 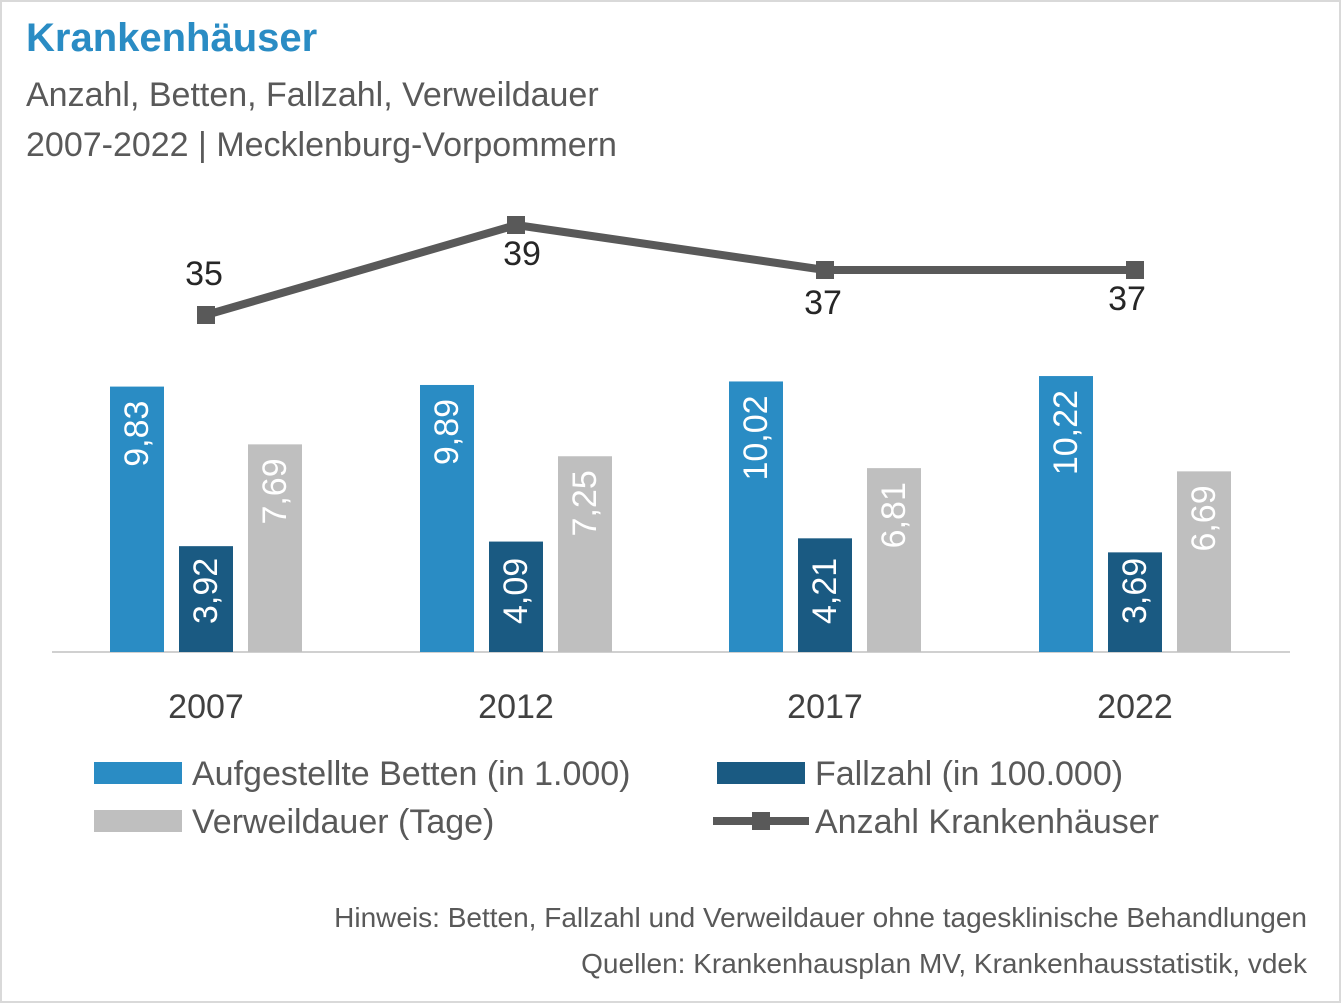 What do you see at coordinates (447, 432) in the screenshot?
I see `data-label-0-2012: 9,89` at bounding box center [447, 432].